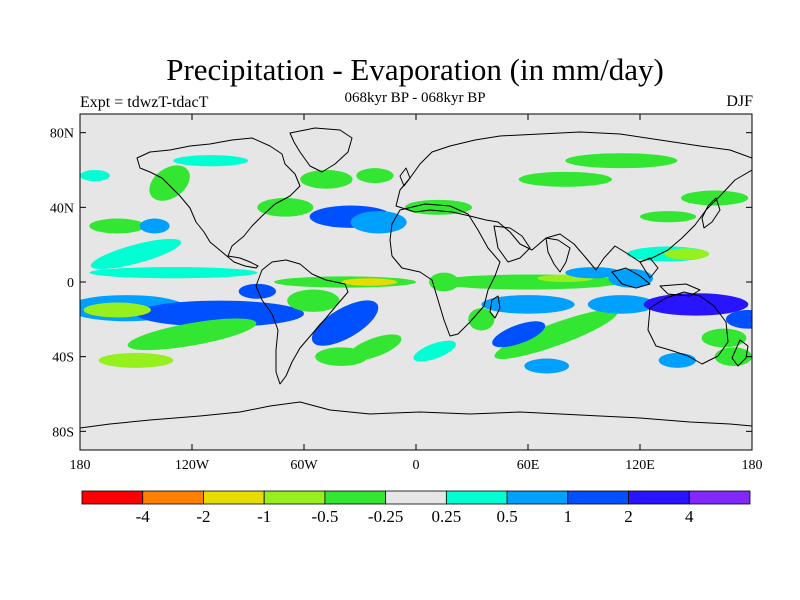 The image size is (800, 600). What do you see at coordinates (385, 516) in the screenshot?
I see `colorbar-label: -0.25` at bounding box center [385, 516].